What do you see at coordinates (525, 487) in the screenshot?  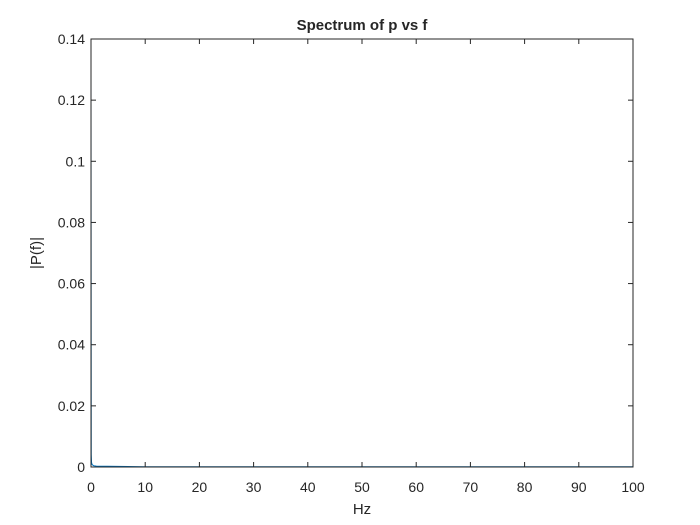 I see `x-tick-label: 80` at bounding box center [525, 487].